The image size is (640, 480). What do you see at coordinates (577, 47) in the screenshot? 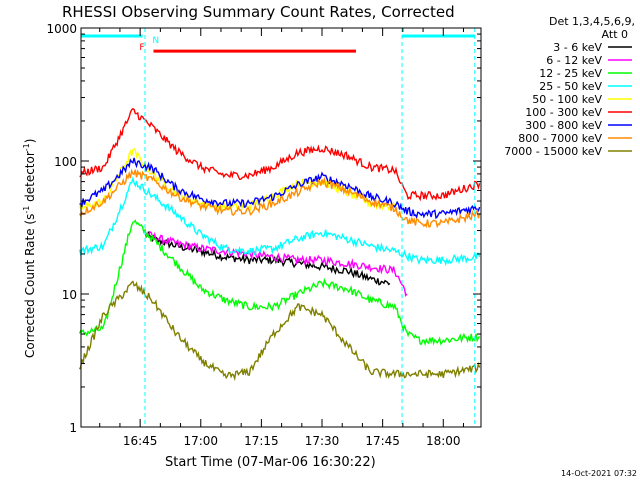
I see `legend-label-0: 3 - 6 keV` at bounding box center [577, 47].